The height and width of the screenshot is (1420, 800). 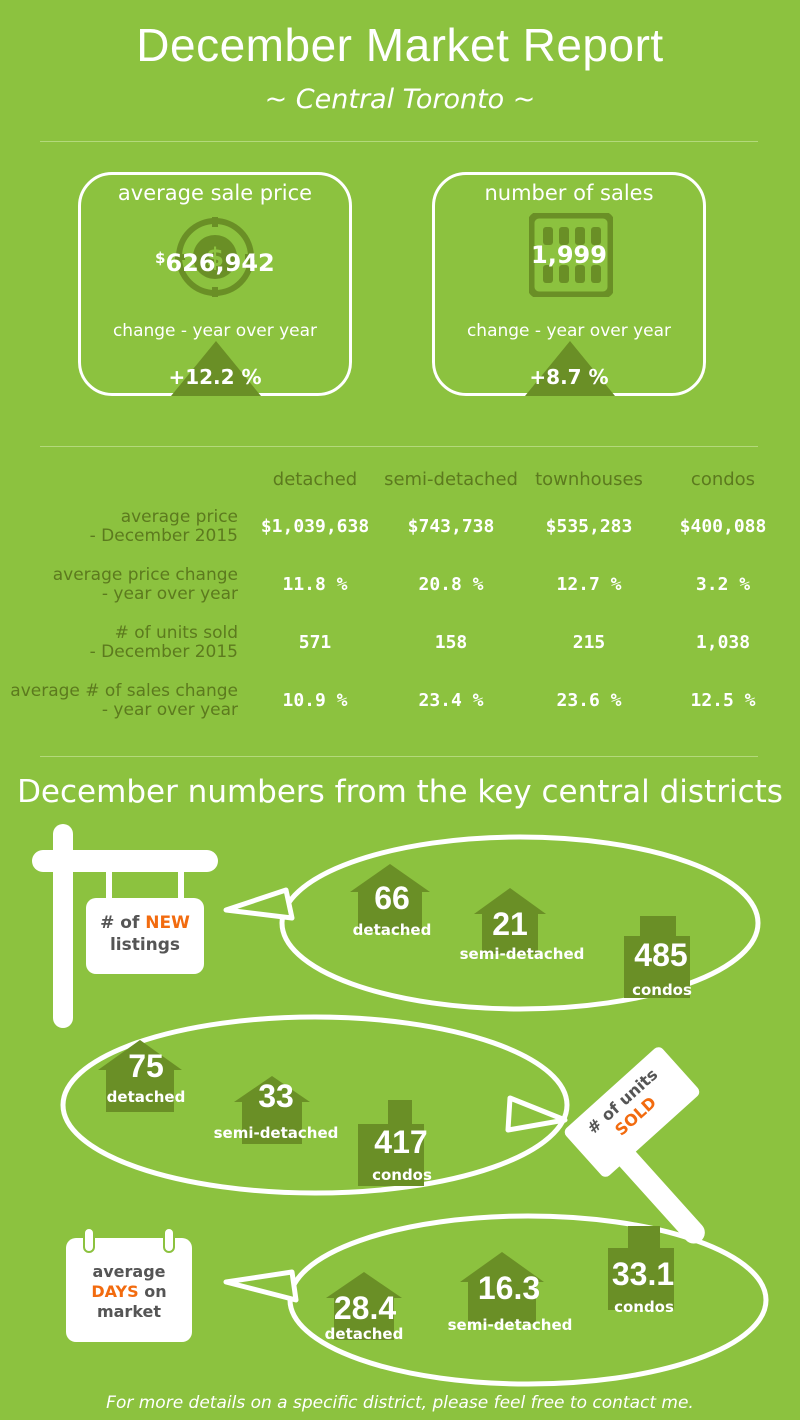 What do you see at coordinates (276, 1096) in the screenshot?
I see `sold-semi-value: 33` at bounding box center [276, 1096].